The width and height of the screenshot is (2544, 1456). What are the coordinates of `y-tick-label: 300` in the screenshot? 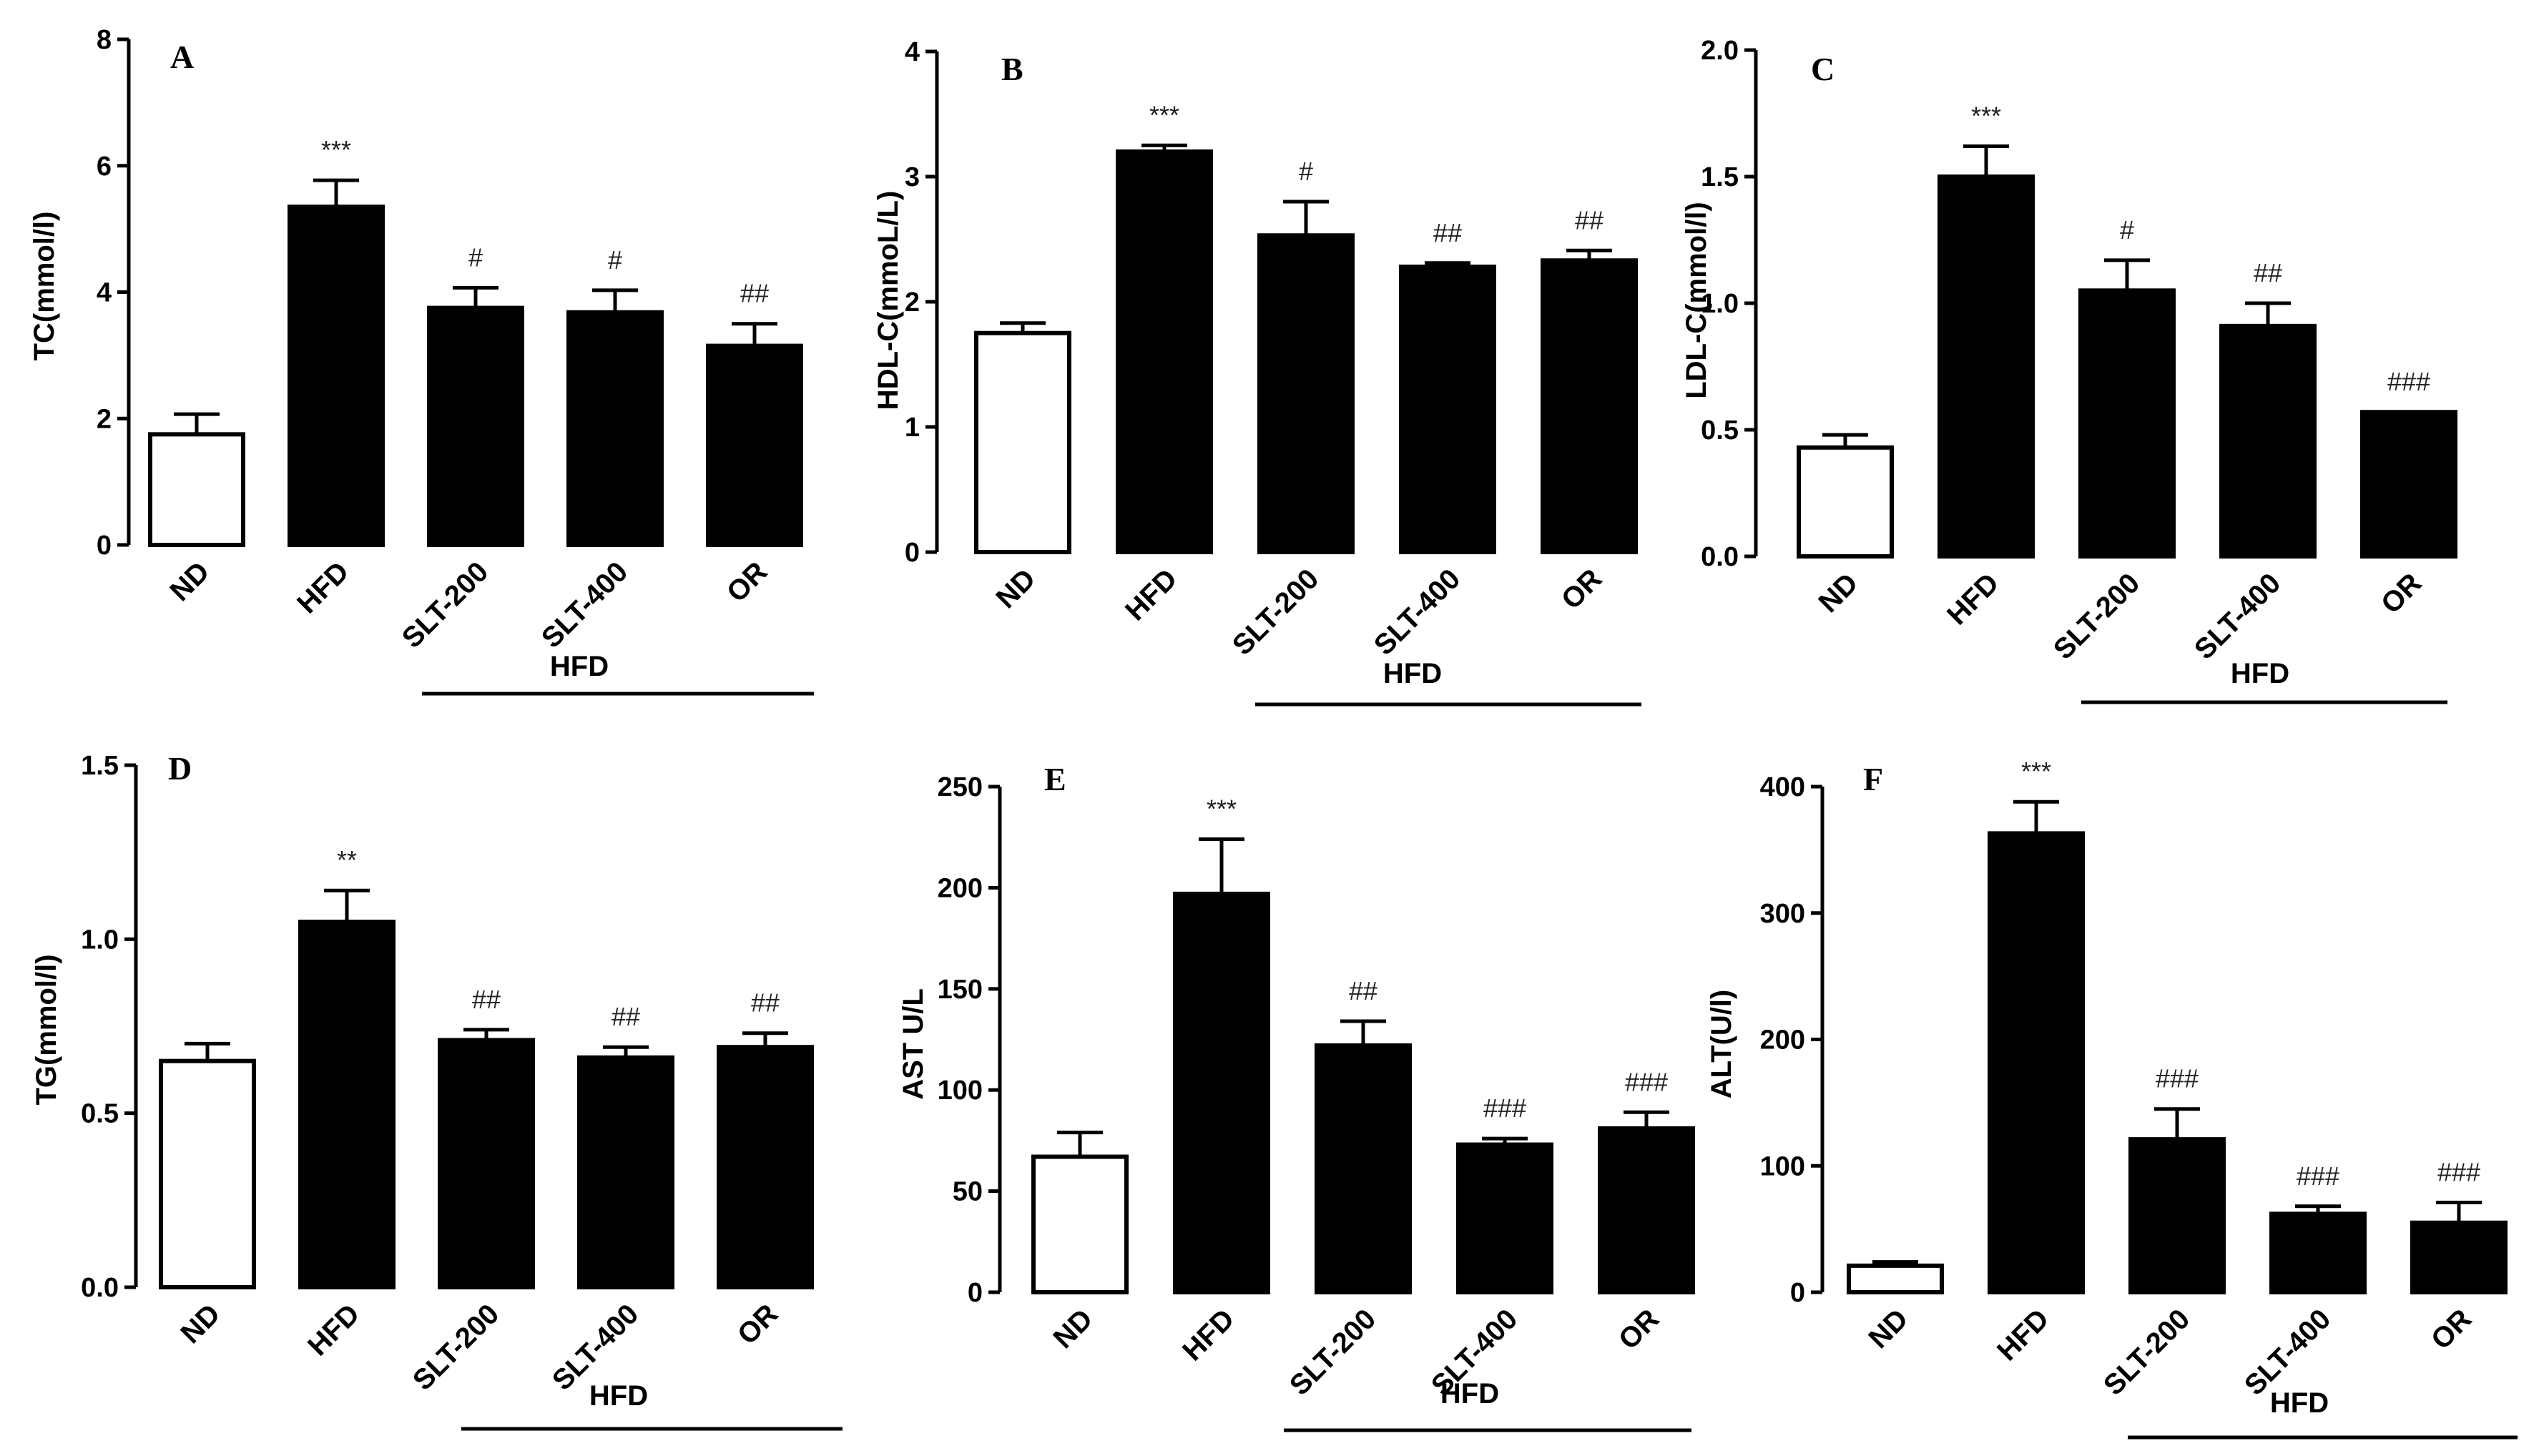 It's located at (1783, 914).